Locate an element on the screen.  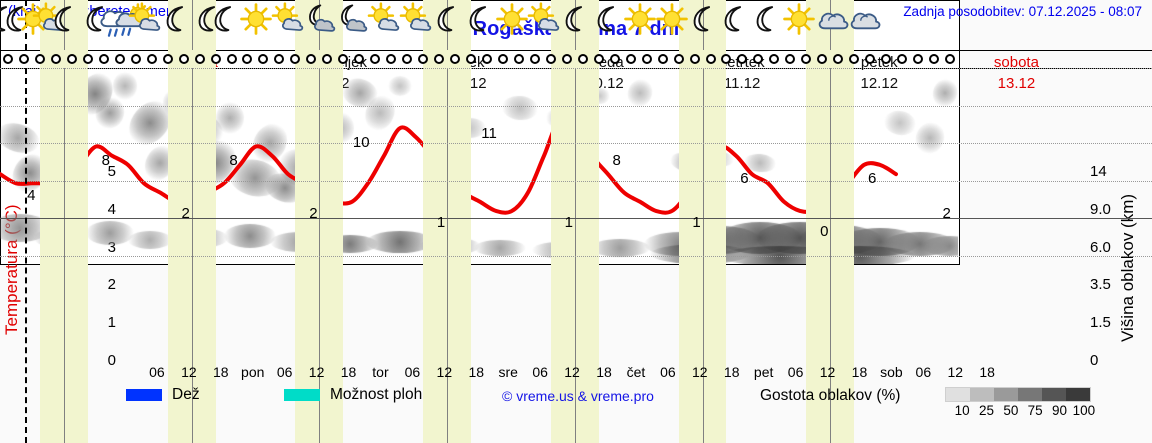
x-tick-label: pet is located at coordinates (763, 372).